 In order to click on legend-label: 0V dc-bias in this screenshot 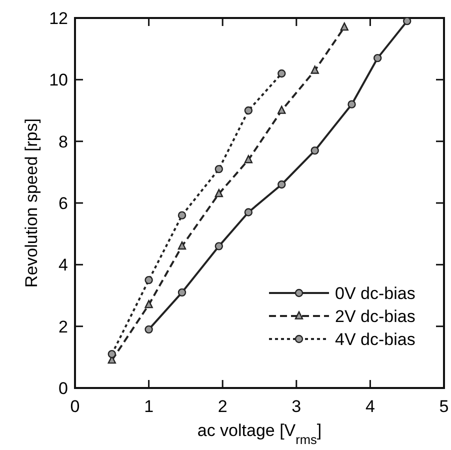, I will do `click(375, 293)`.